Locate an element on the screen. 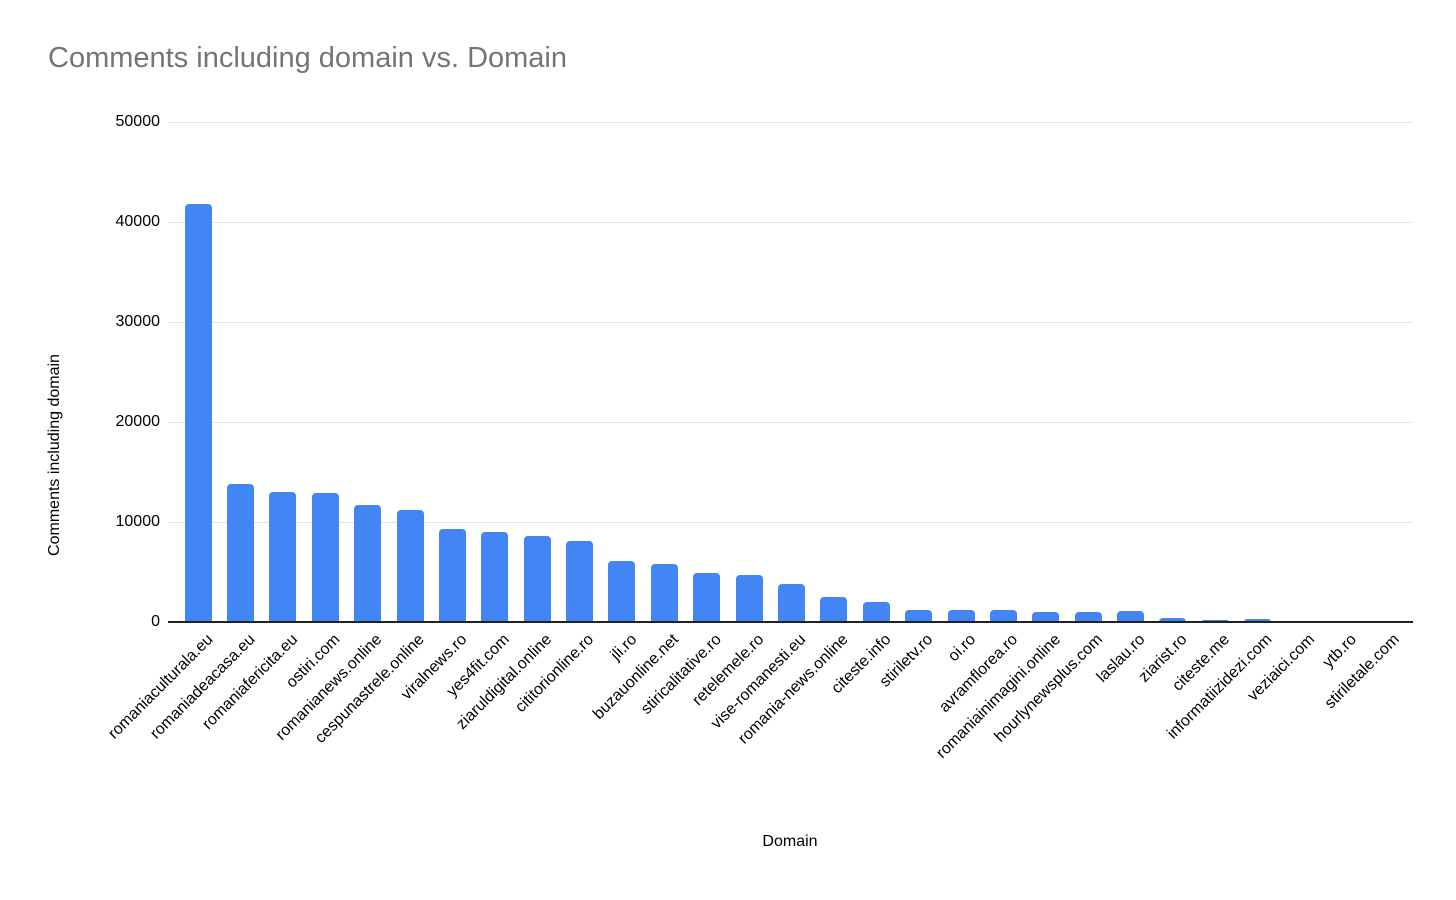  x-tick-label: jli.ro is located at coordinates (624, 647).